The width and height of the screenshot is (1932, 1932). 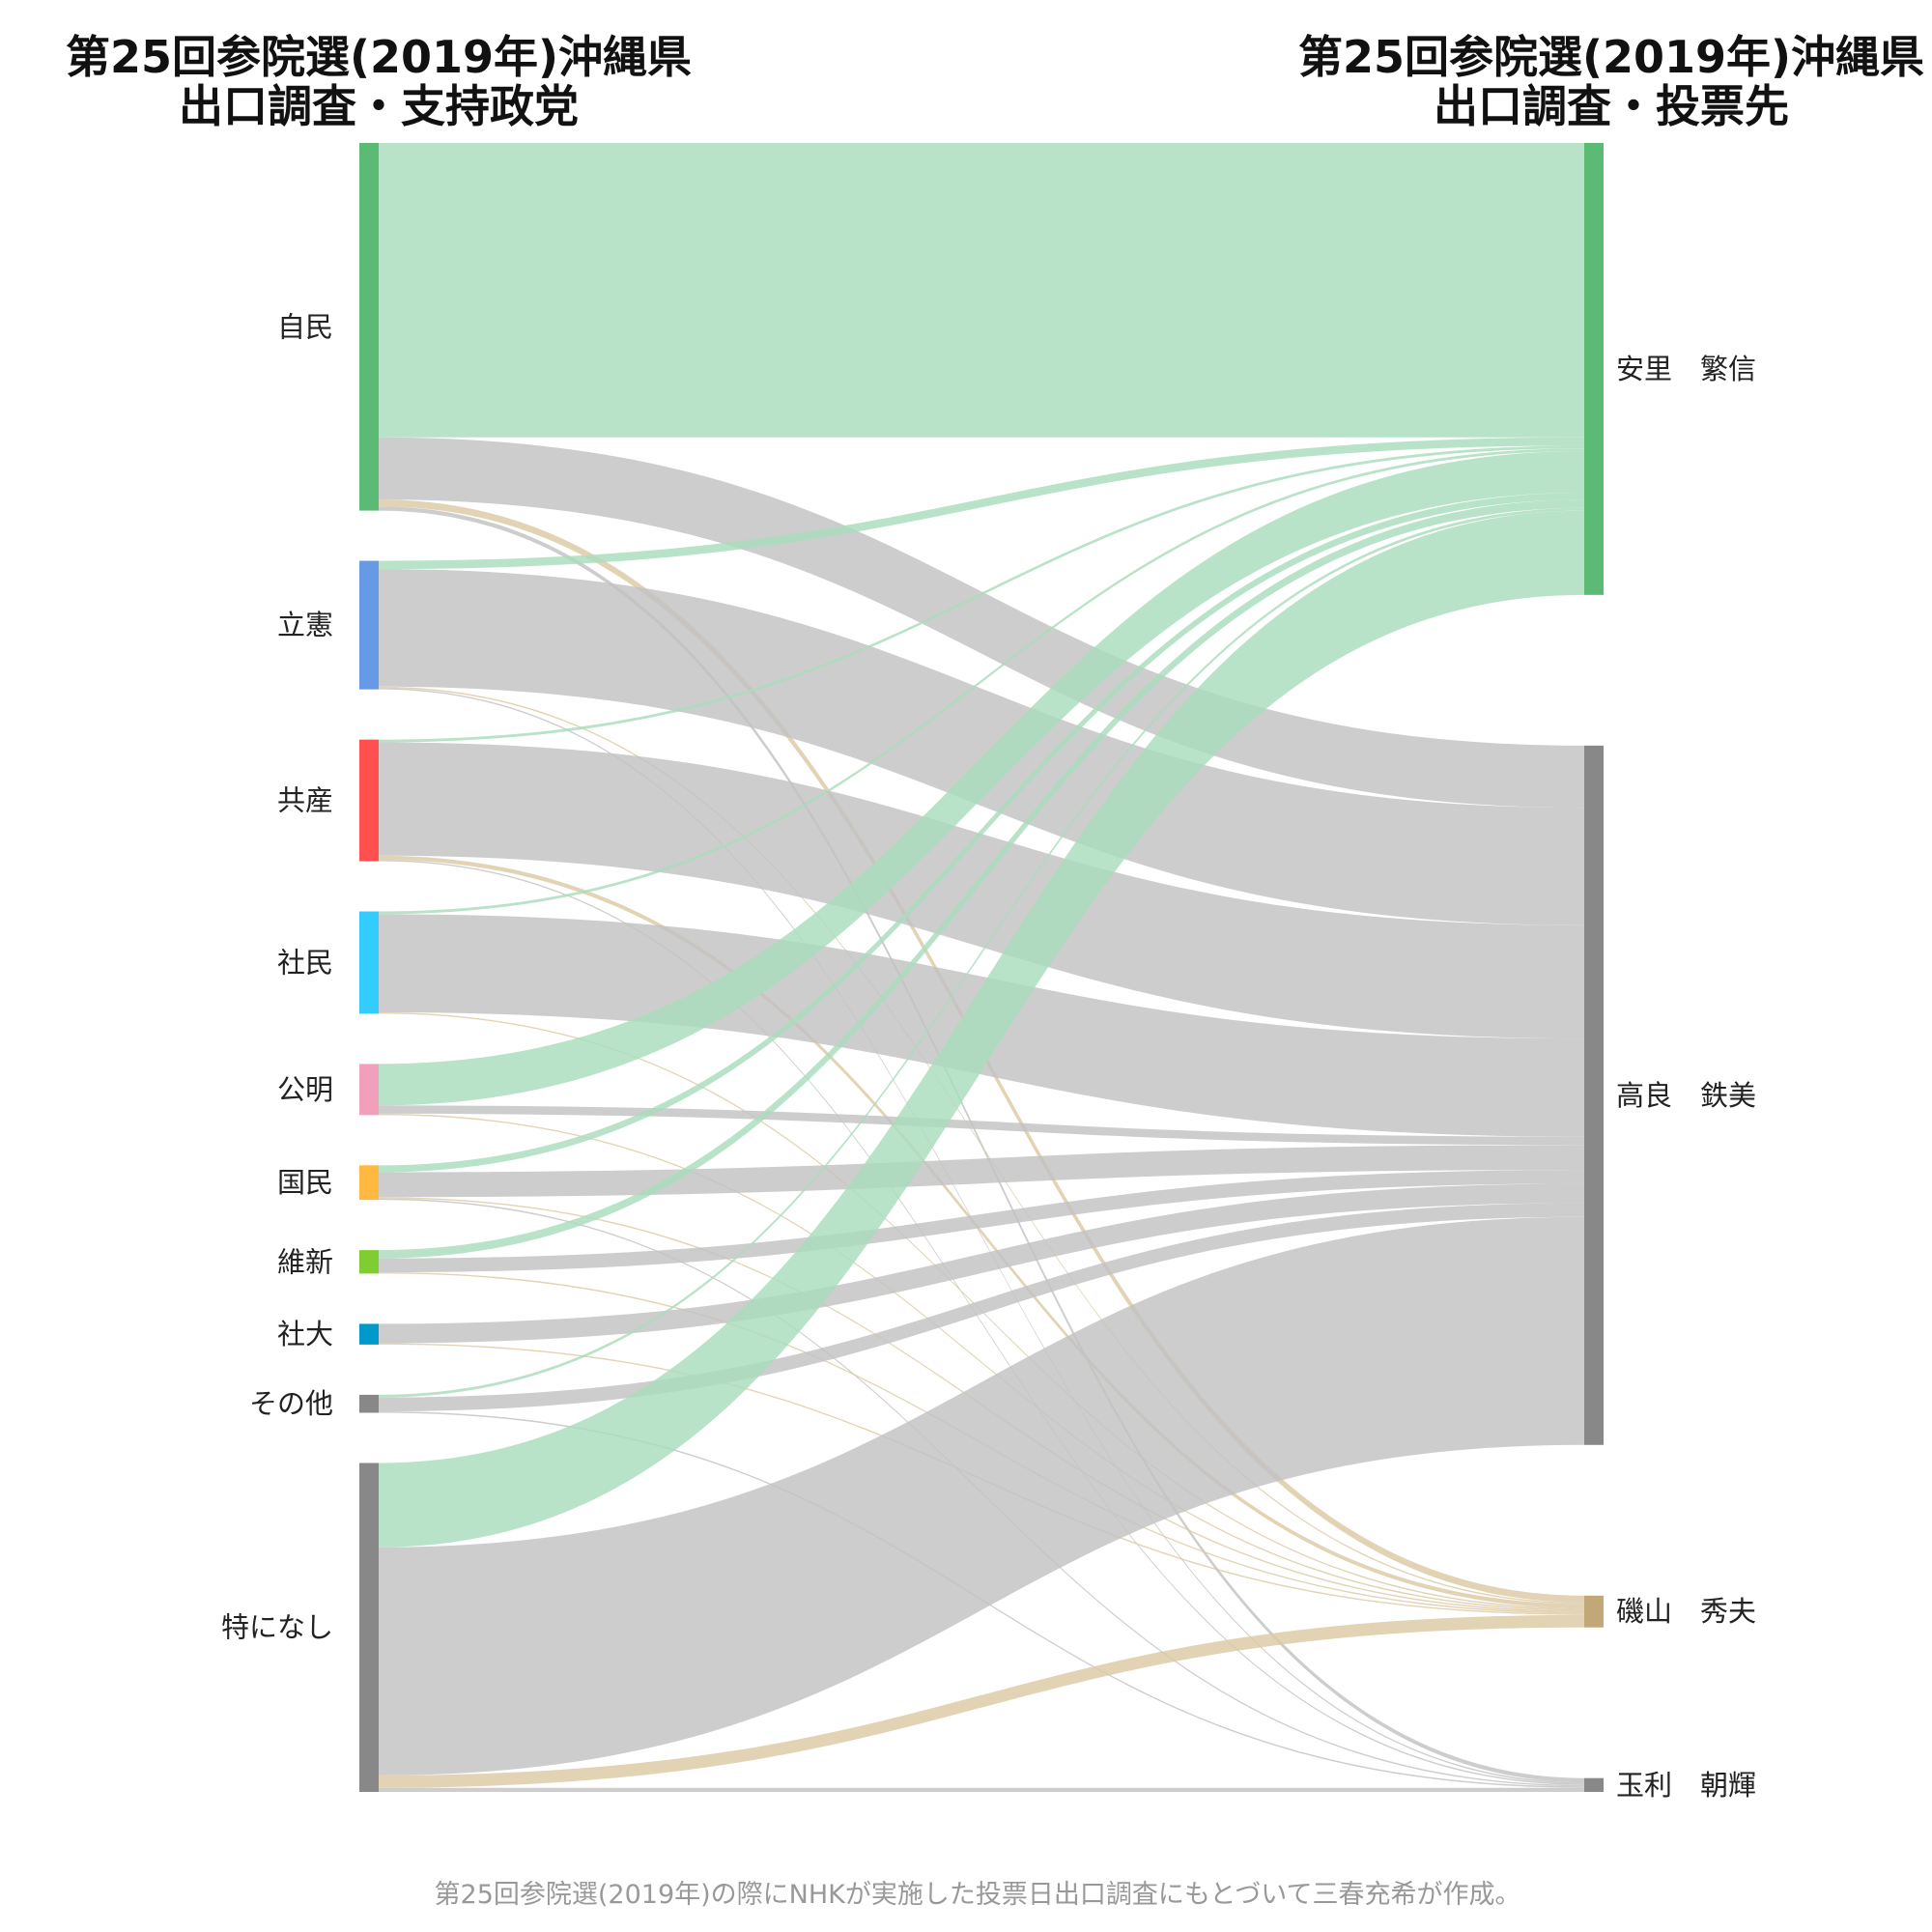 I want to click on source-label-社大: 社大, so click(x=305, y=1334).